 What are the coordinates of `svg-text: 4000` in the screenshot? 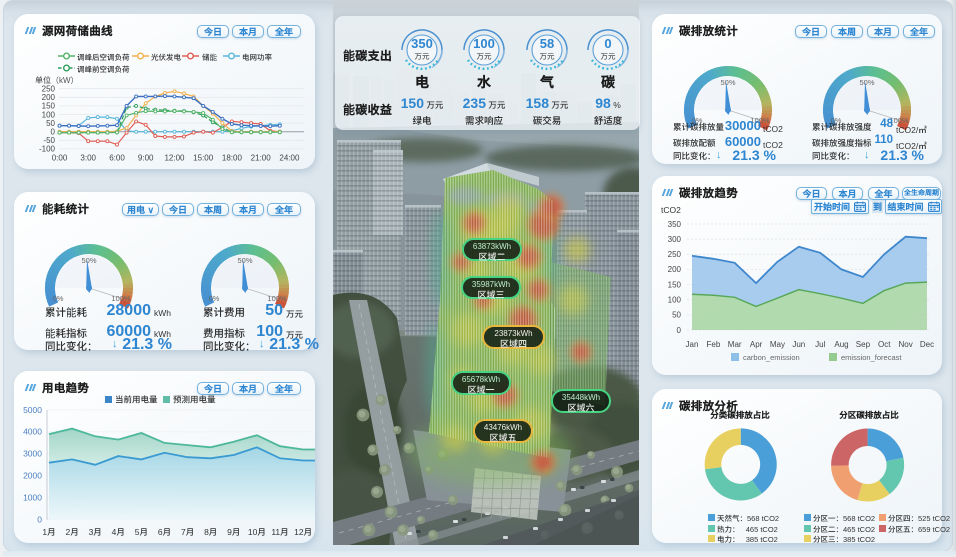 It's located at (32, 432).